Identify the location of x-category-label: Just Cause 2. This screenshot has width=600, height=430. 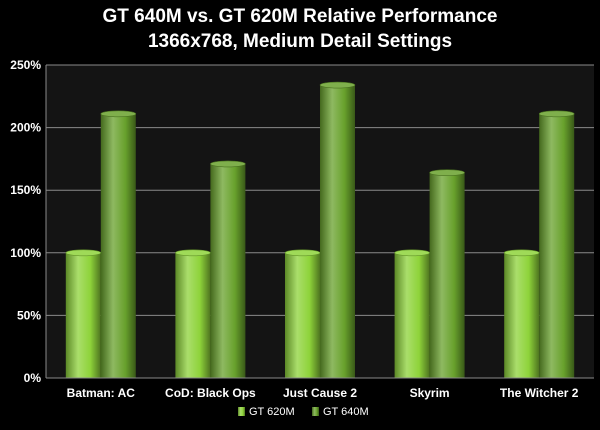
(320, 393).